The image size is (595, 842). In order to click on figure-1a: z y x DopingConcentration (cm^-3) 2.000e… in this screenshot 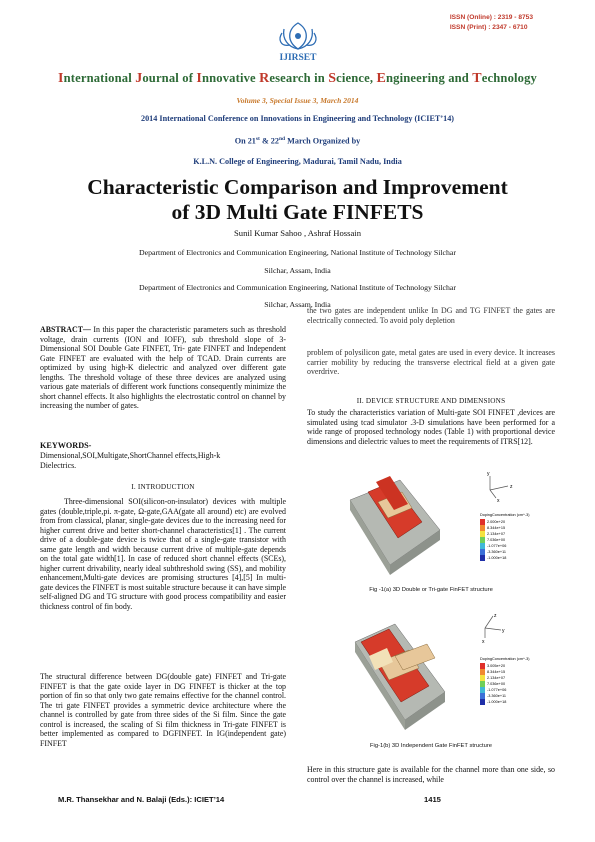, I will do `click(435, 527)`.